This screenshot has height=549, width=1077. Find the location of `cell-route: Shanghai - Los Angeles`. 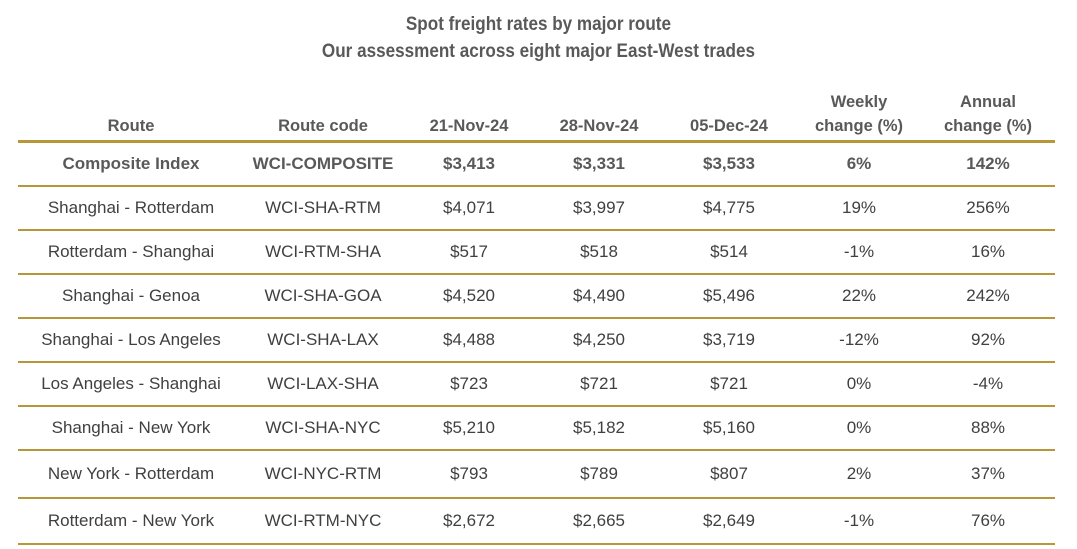

cell-route: Shanghai - Los Angeles is located at coordinates (131, 339).